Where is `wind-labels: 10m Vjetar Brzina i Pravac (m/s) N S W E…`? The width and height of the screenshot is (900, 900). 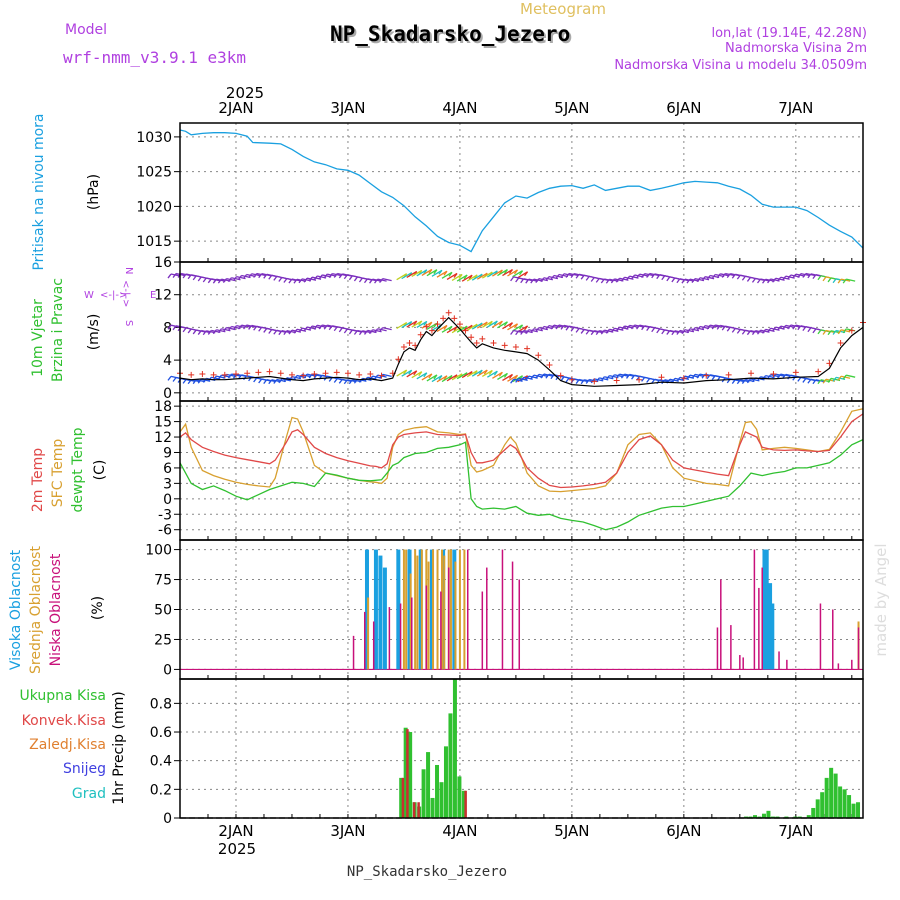
wind-labels: 10m Vjetar Brzina i Pravac (m/s) N S W E… is located at coordinates (93, 324).